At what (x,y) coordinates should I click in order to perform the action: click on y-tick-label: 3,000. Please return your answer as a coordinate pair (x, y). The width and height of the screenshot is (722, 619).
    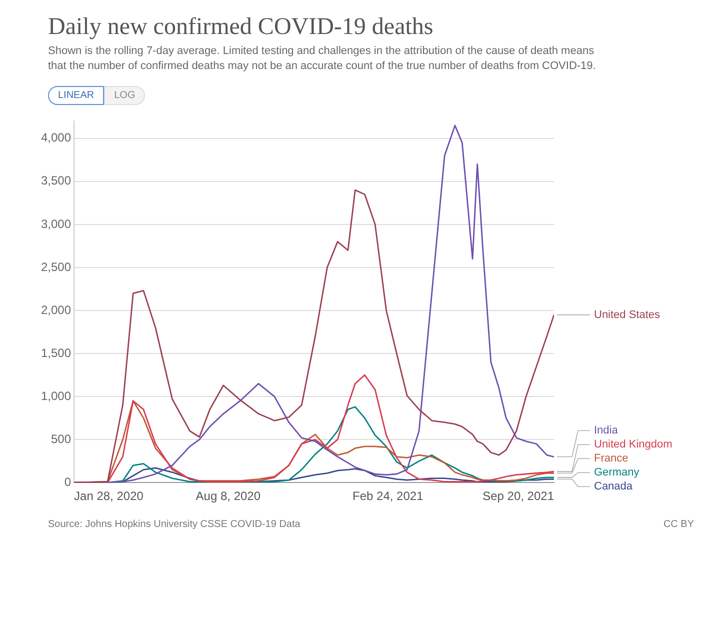
    Looking at the image, I should click on (56, 223).